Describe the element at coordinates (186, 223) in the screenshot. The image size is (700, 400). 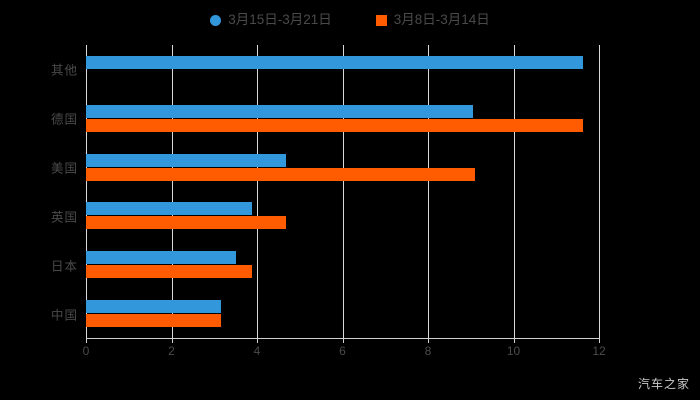
I see `bar-英国-series-1` at that location.